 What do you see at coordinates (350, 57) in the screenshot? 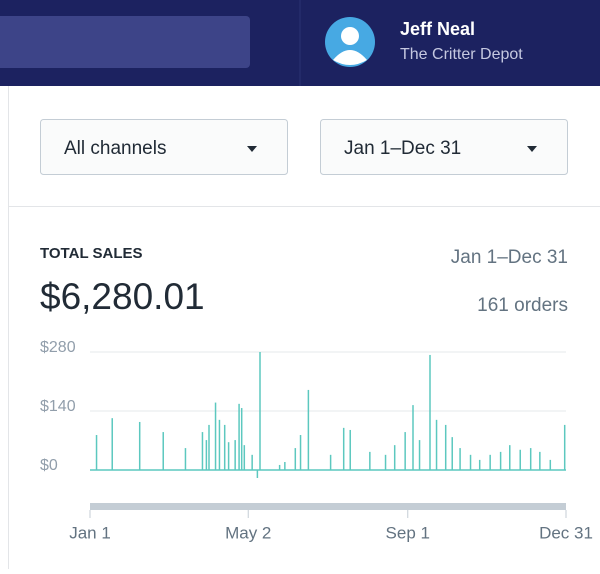
I see `avatar-body` at bounding box center [350, 57].